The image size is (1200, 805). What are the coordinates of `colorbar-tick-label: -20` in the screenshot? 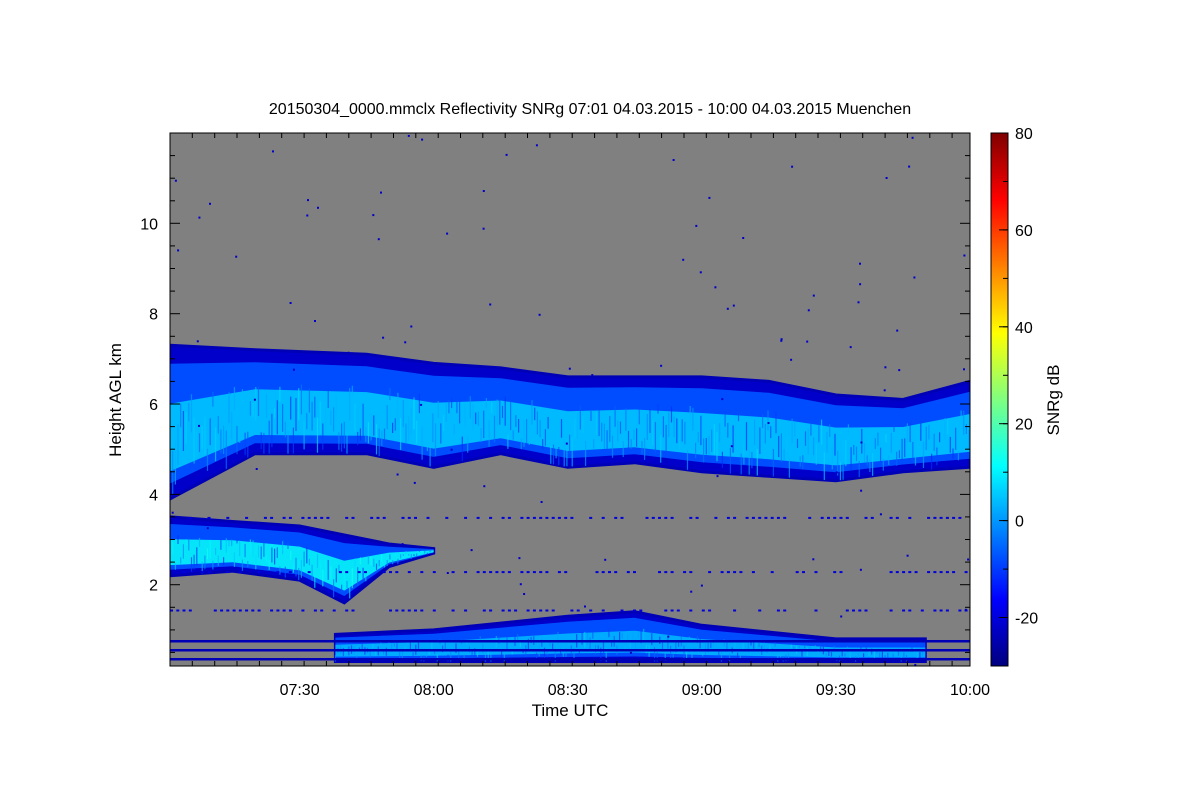 It's located at (1026, 619).